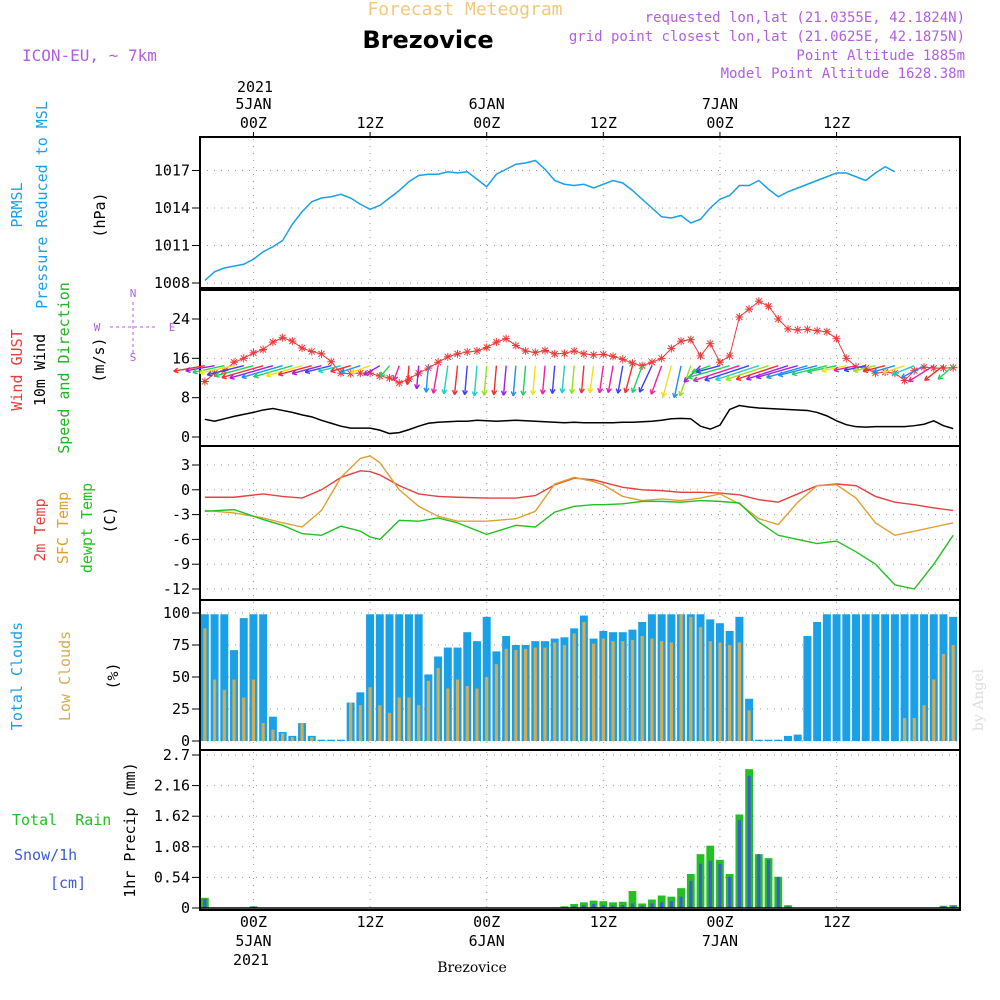  What do you see at coordinates (579, 491) in the screenshot?
I see `temp-2m-line` at bounding box center [579, 491].